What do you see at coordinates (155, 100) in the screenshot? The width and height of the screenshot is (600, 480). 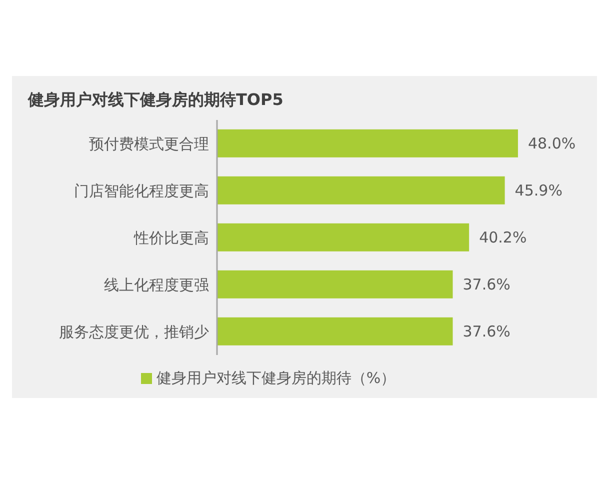 I see `chart-title: 健身用户对线下健身房的期待TOP5` at bounding box center [155, 100].